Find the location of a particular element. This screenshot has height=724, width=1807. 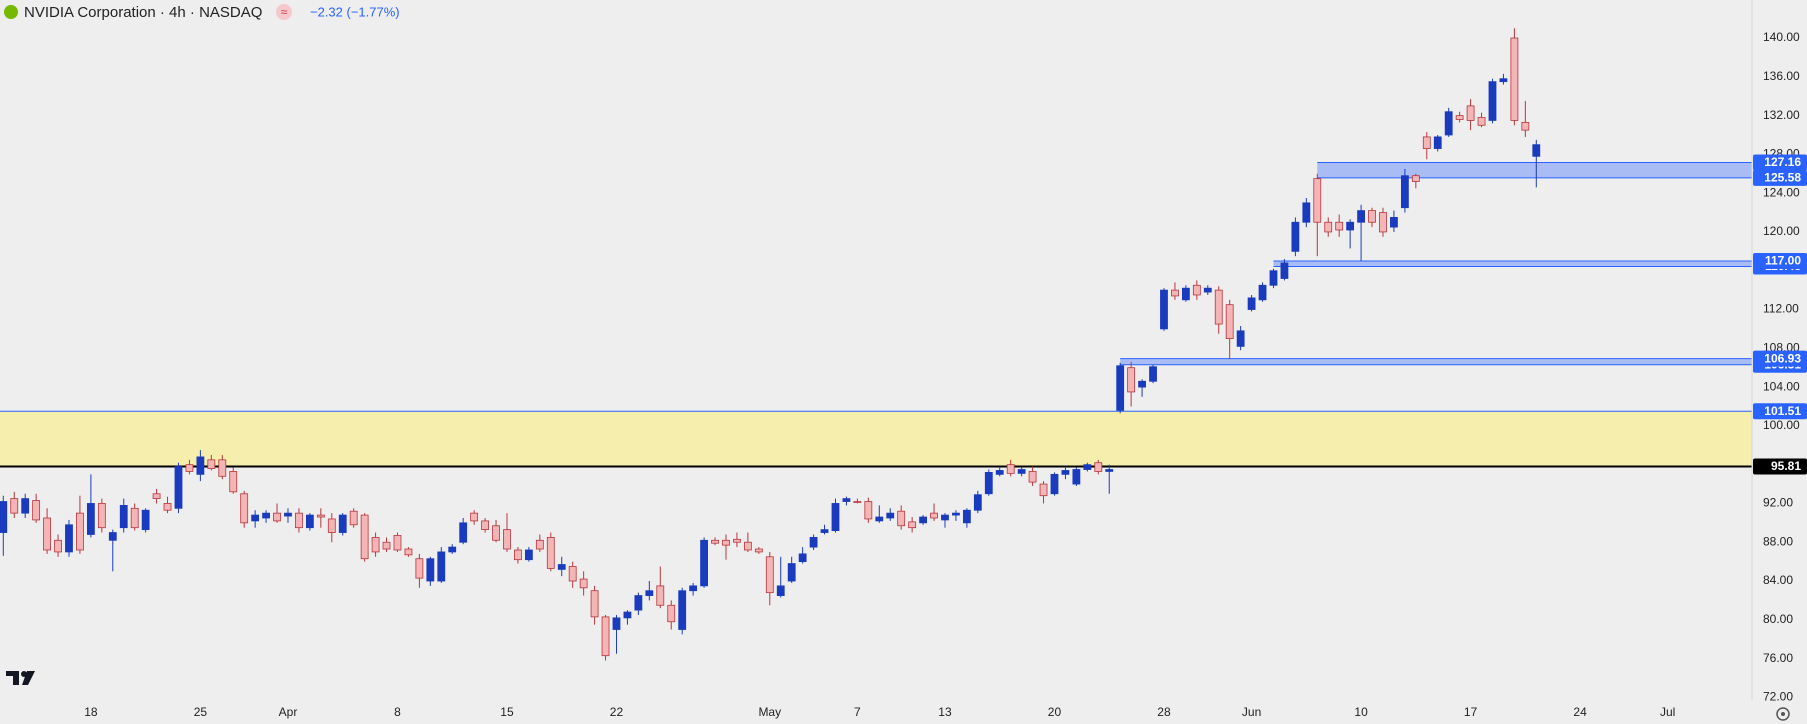

x-tick-label: May is located at coordinates (769, 712).